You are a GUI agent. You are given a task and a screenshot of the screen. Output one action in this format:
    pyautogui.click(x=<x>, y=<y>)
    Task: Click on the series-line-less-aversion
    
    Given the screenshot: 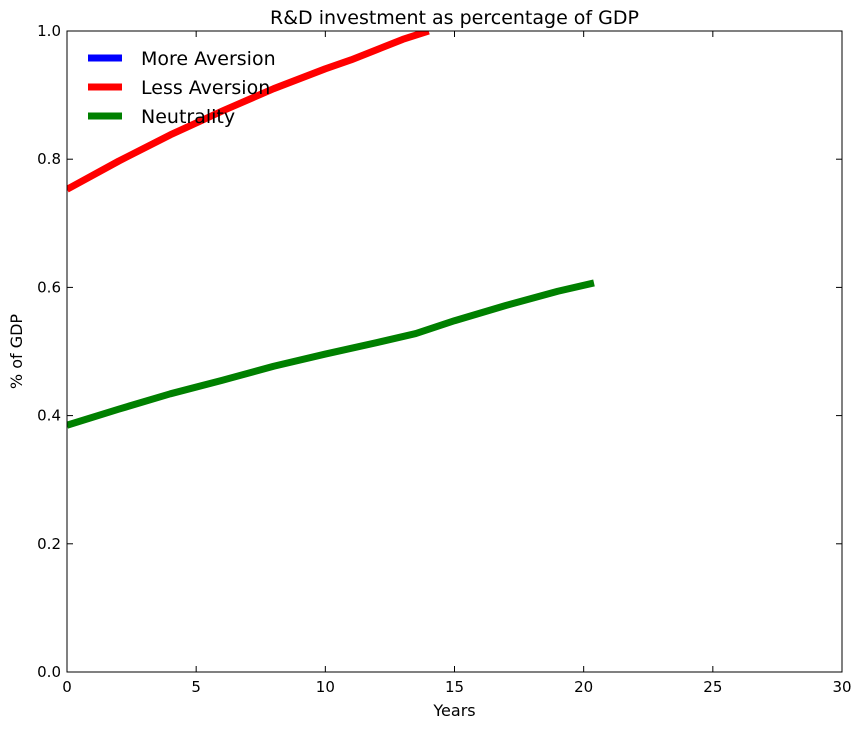 What is the action you would take?
    pyautogui.click(x=248, y=112)
    